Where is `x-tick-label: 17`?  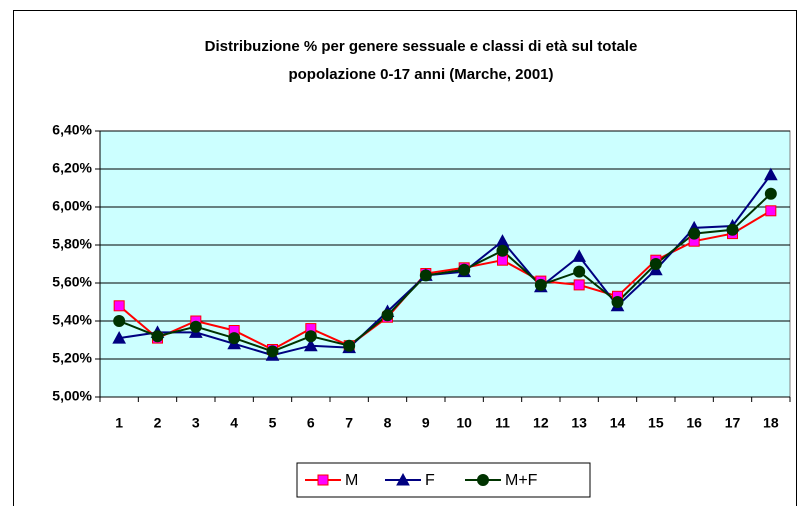
x-tick-label: 17 is located at coordinates (733, 423).